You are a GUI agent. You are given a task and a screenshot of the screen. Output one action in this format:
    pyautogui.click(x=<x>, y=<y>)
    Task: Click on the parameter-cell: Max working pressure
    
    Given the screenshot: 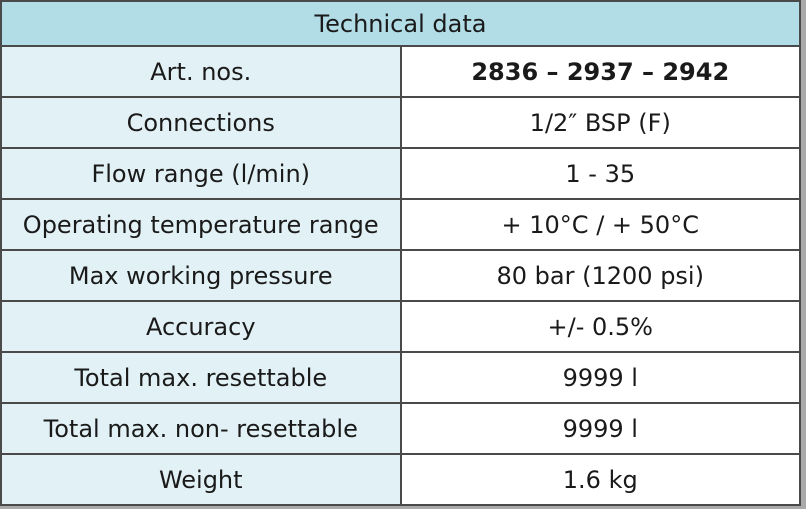 What is the action you would take?
    pyautogui.click(x=201, y=275)
    